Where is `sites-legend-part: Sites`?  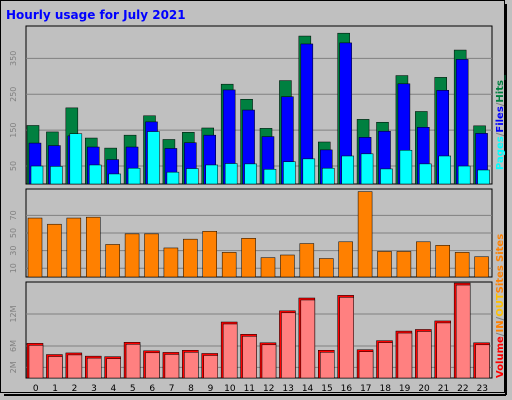
sites-legend-part: Sites is located at coordinates (500, 248).